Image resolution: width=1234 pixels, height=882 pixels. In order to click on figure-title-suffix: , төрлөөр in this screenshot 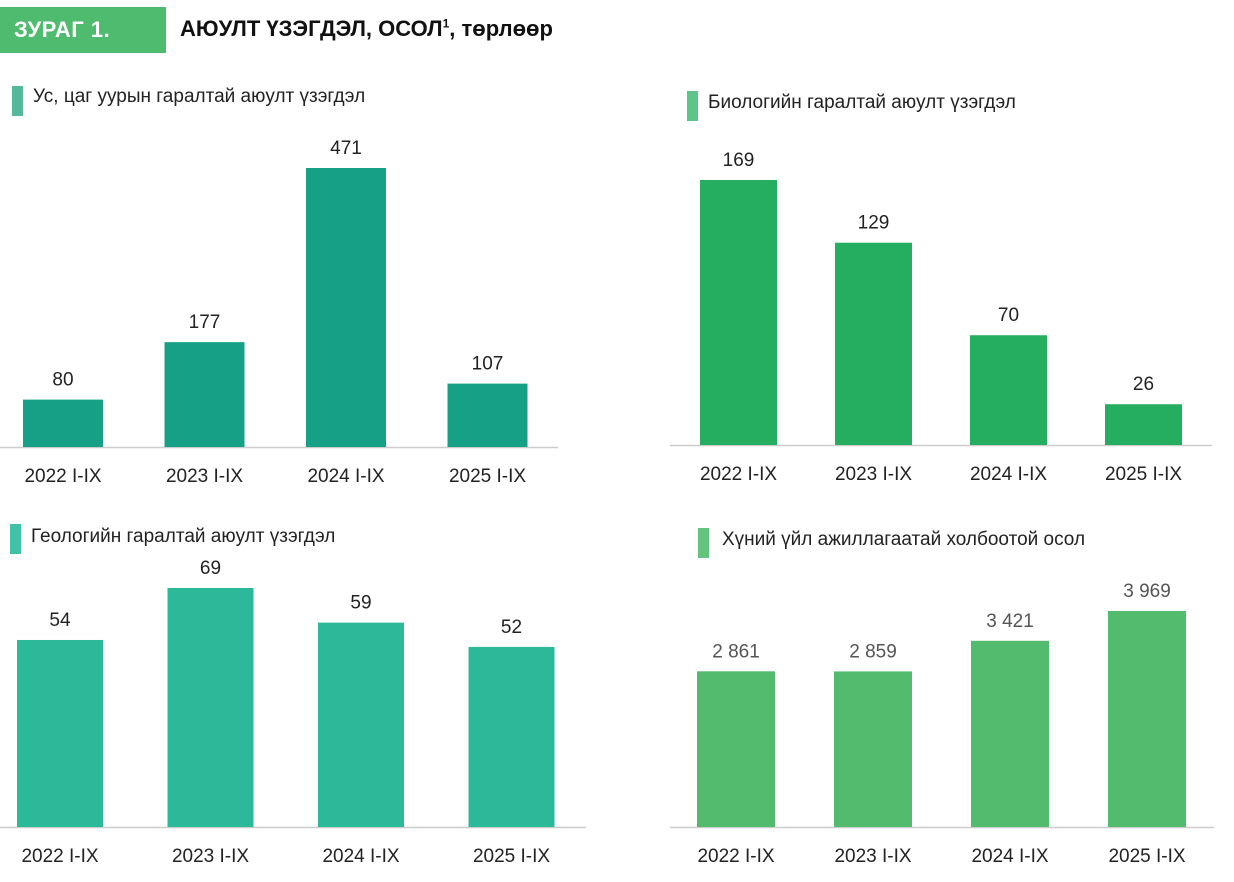, I will do `click(501, 28)`.